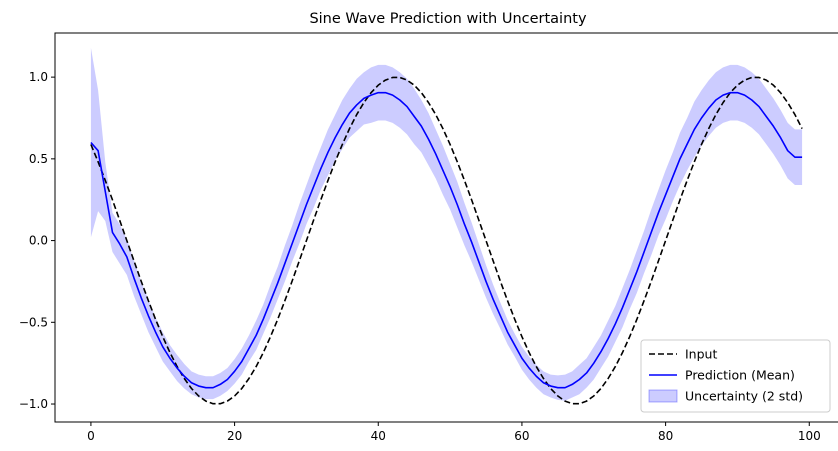 The height and width of the screenshot is (451, 838). What do you see at coordinates (448, 19) in the screenshot?
I see `chart-title: Sine Wave Prediction with Uncertainty` at bounding box center [448, 19].